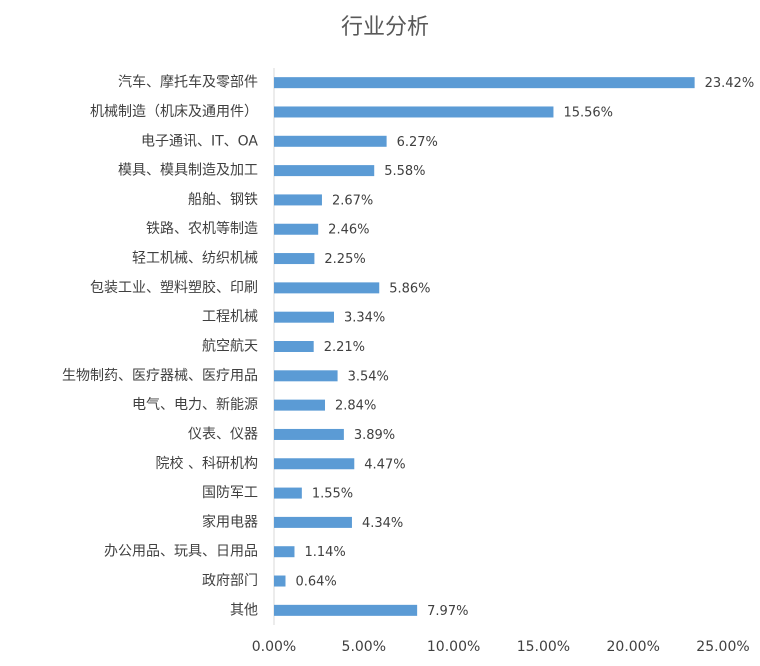  Describe the element at coordinates (230, 521) in the screenshot. I see `y-tick-label: 家用电器` at that location.